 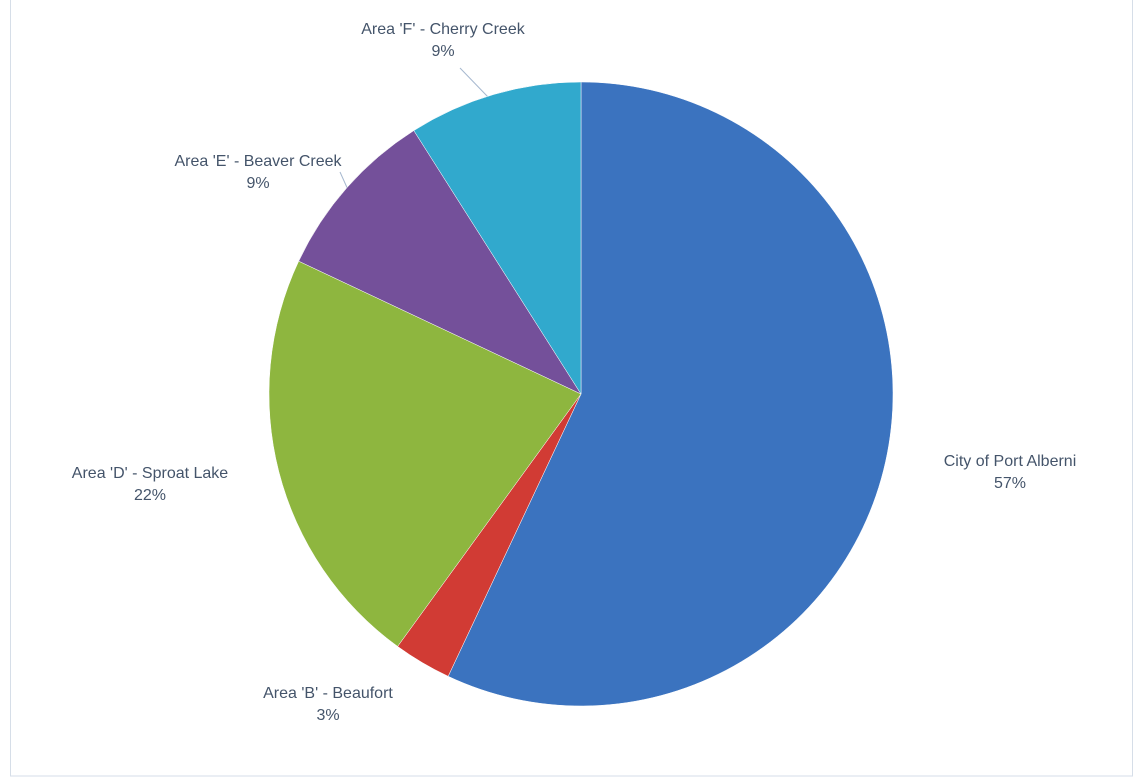 What do you see at coordinates (1010, 461) in the screenshot?
I see `category-label: City of Port Alberni` at bounding box center [1010, 461].